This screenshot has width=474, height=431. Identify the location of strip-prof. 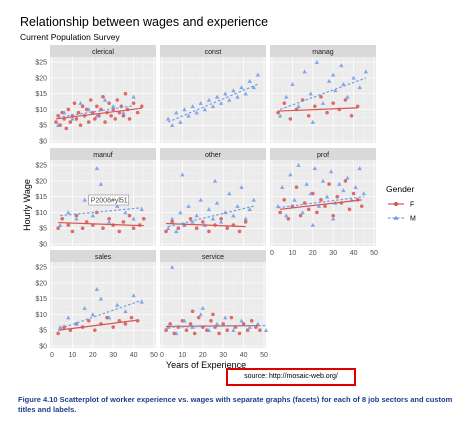
(323, 154).